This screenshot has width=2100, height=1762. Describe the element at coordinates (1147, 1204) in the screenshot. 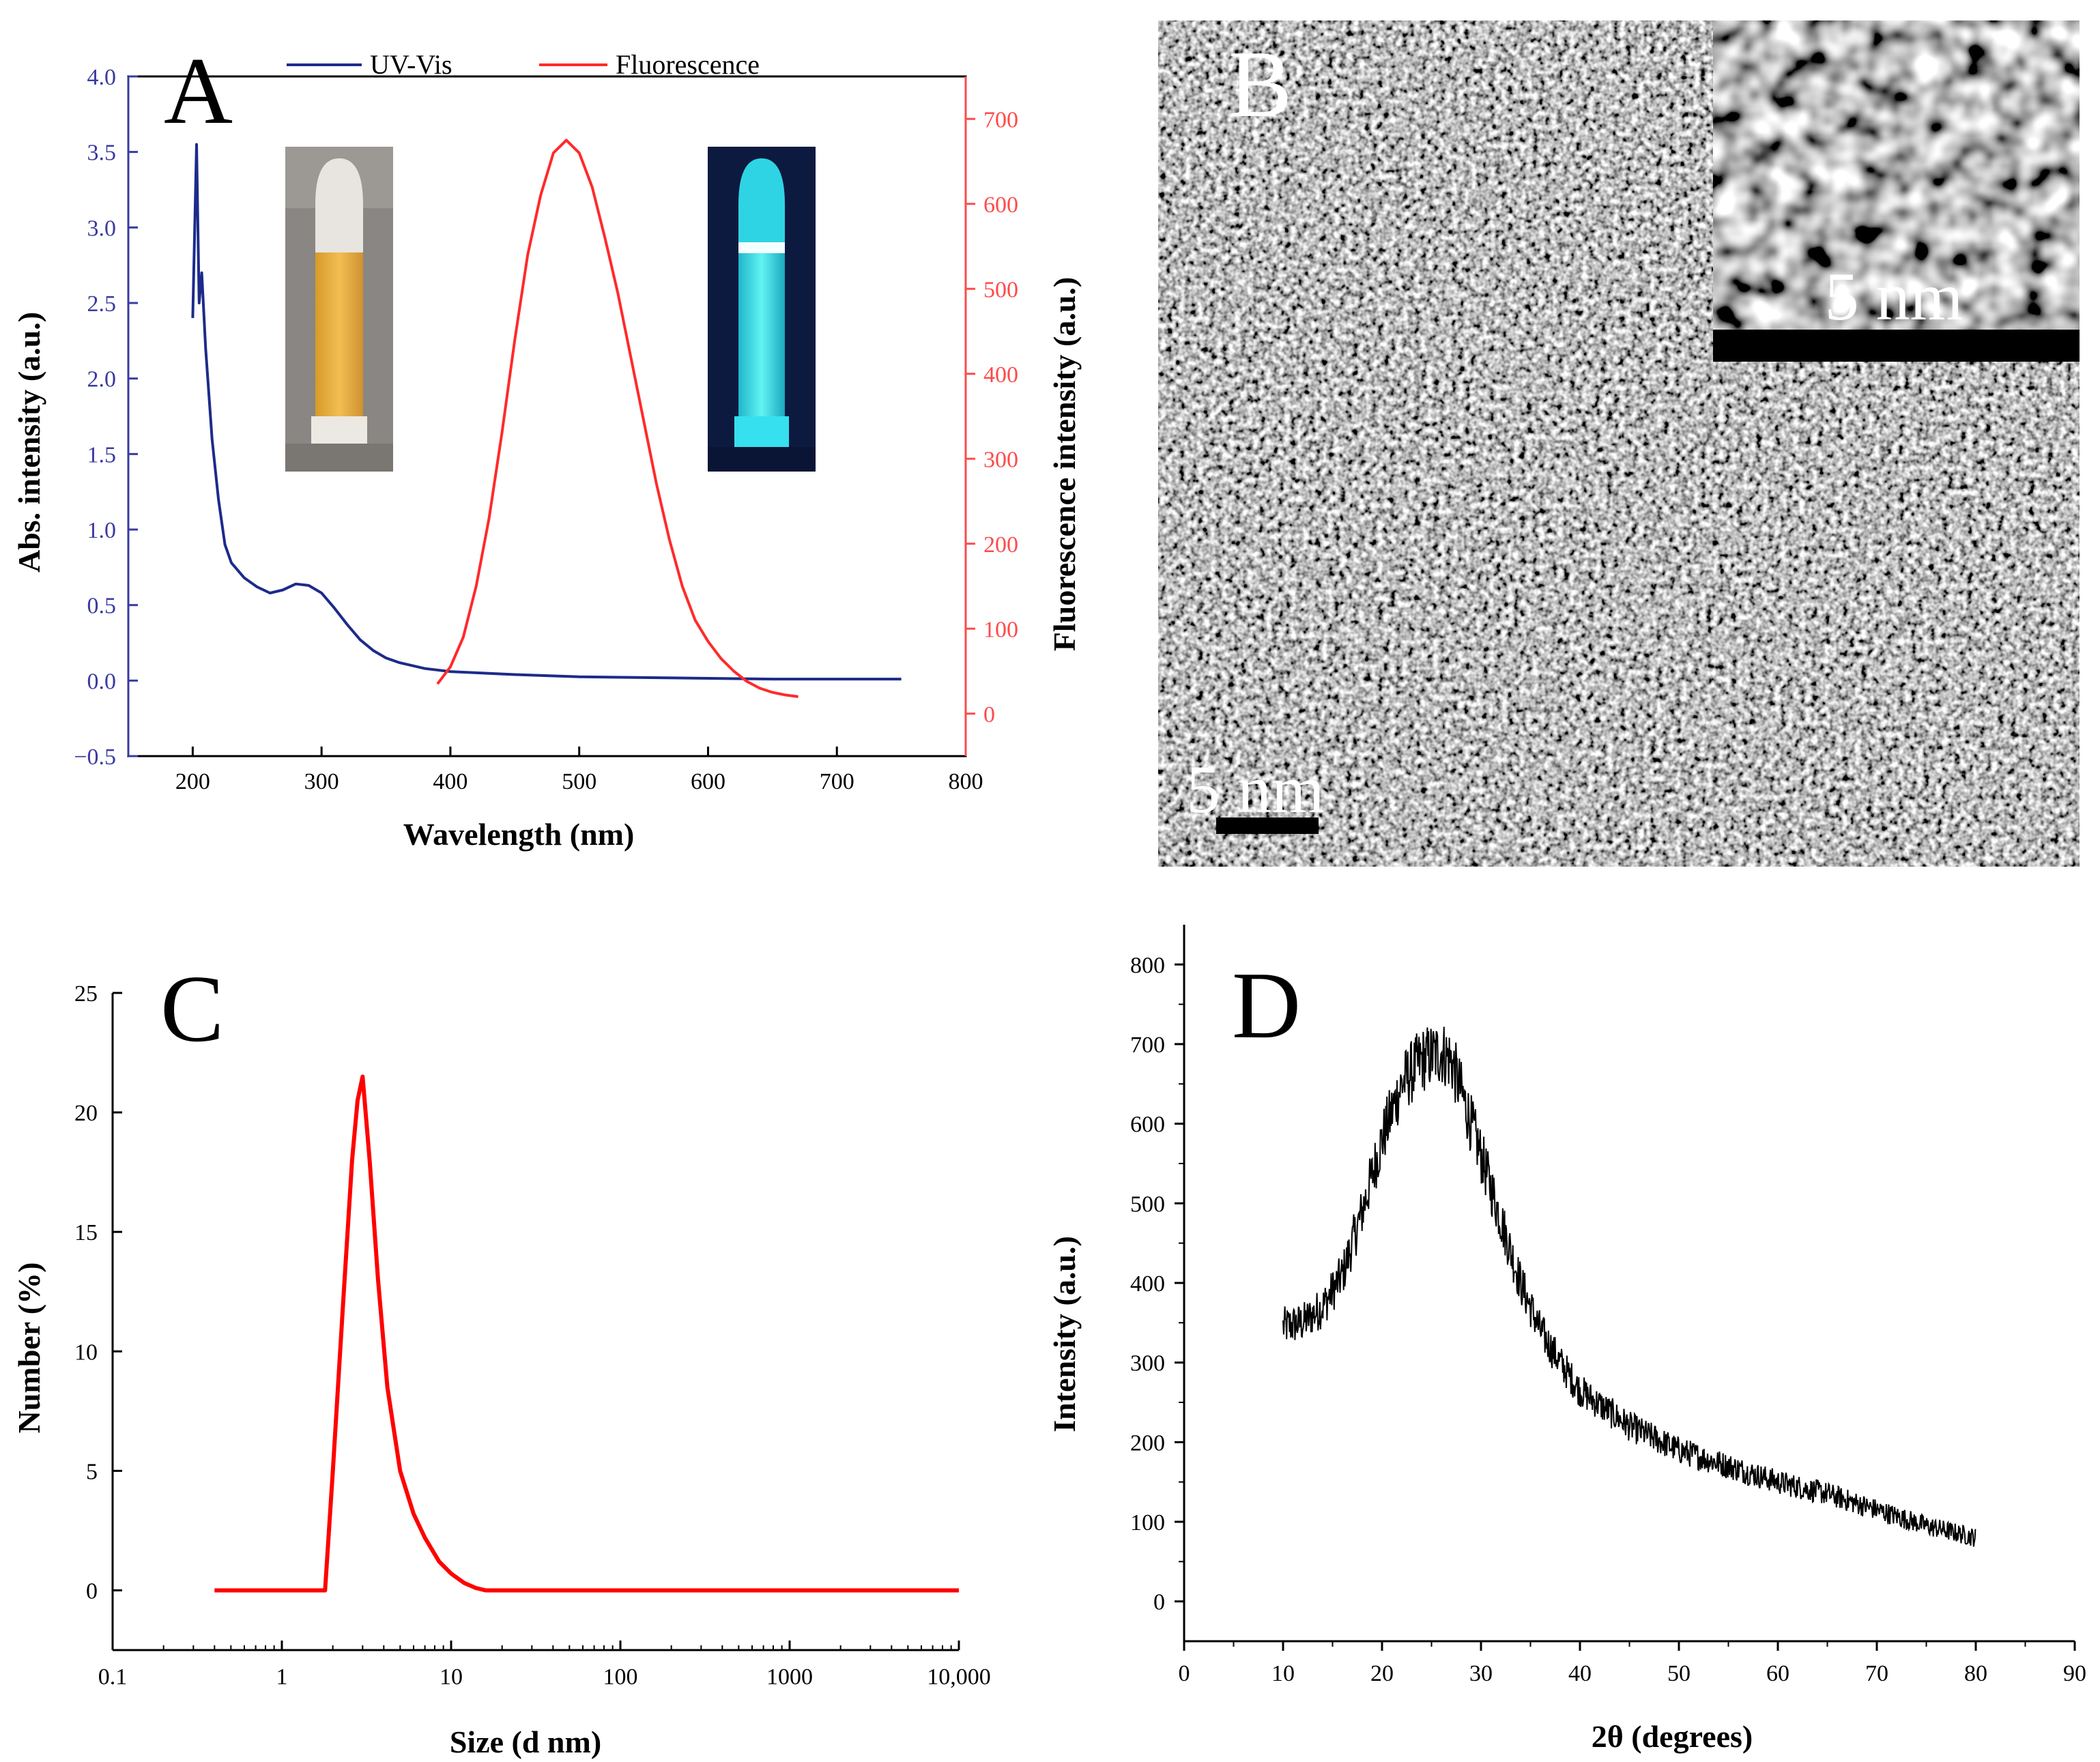

I see `panel-d-y-tick-label: 500` at that location.